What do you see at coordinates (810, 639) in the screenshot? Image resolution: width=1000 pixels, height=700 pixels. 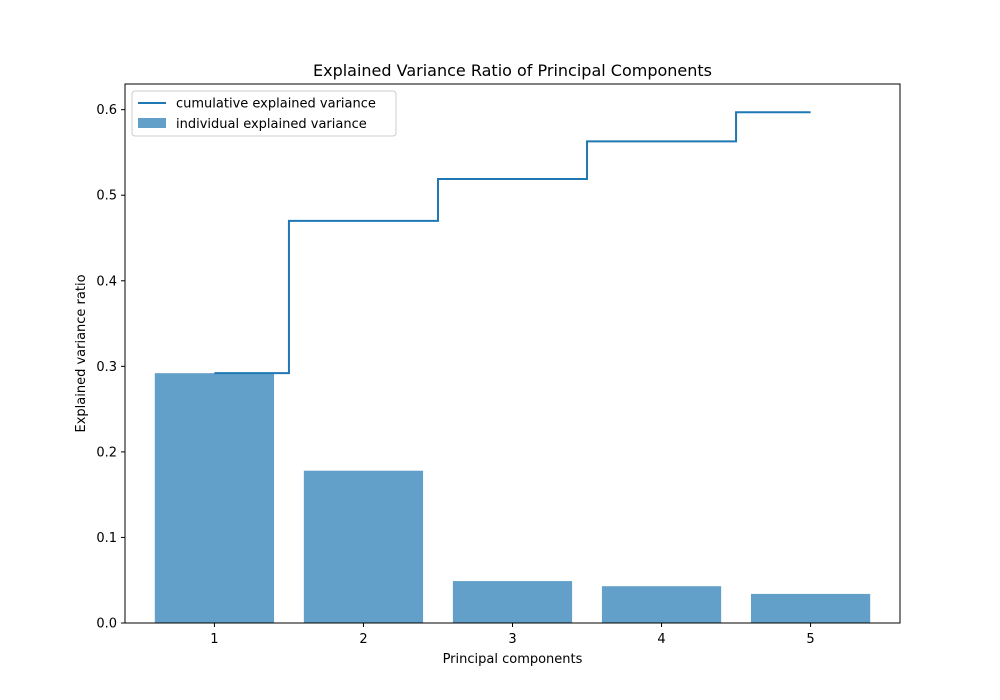 I see `x-tick-label: 5` at bounding box center [810, 639].